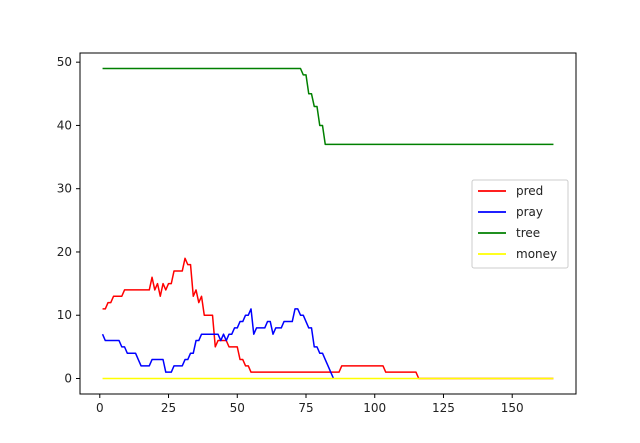 This screenshot has height=443, width=640. What do you see at coordinates (168, 408) in the screenshot?
I see `x-tick-label: 25` at bounding box center [168, 408].